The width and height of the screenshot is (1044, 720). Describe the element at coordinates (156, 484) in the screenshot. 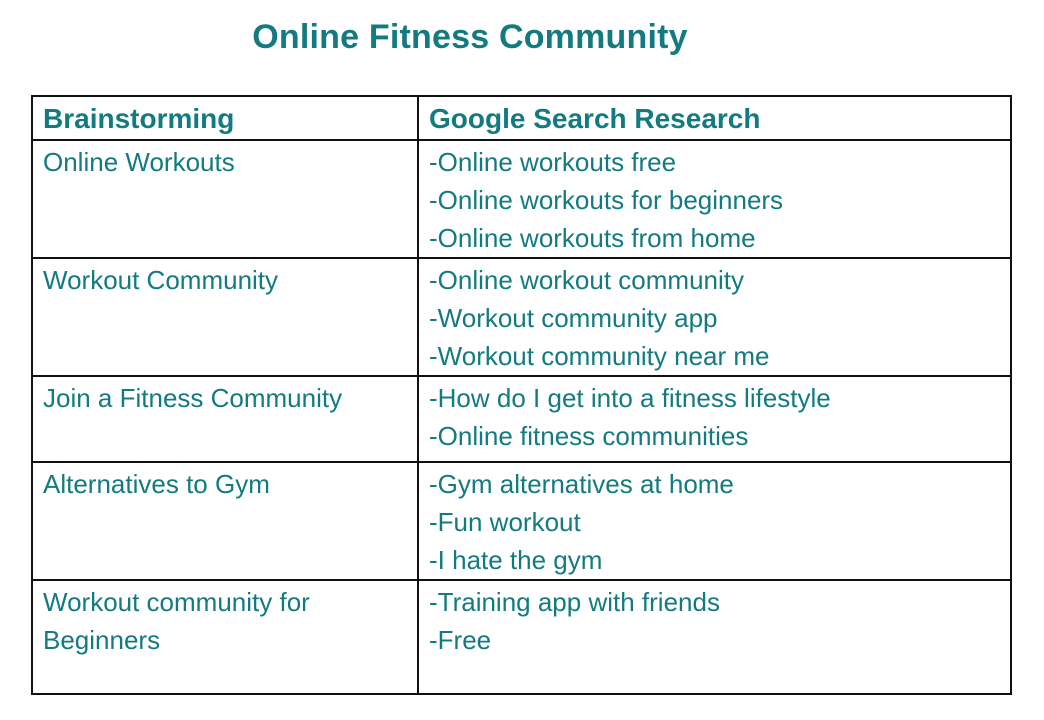

I see `brainstorm-text: Alternatives to Gym` at that location.